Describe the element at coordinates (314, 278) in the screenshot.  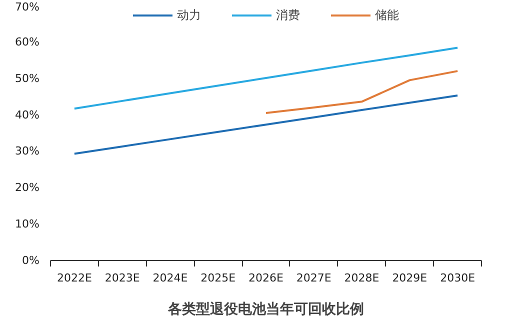
I see `x-tick-label: 2027E` at that location.